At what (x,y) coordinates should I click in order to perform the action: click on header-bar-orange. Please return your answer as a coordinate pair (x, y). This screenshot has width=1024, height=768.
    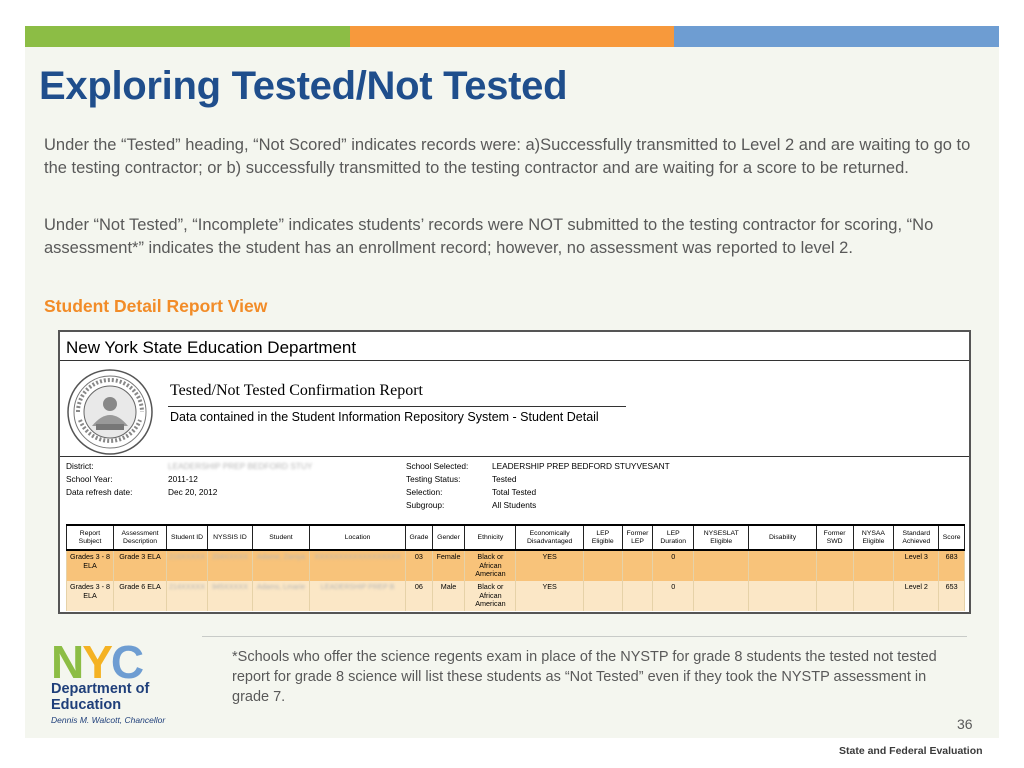
    Looking at the image, I should click on (512, 36).